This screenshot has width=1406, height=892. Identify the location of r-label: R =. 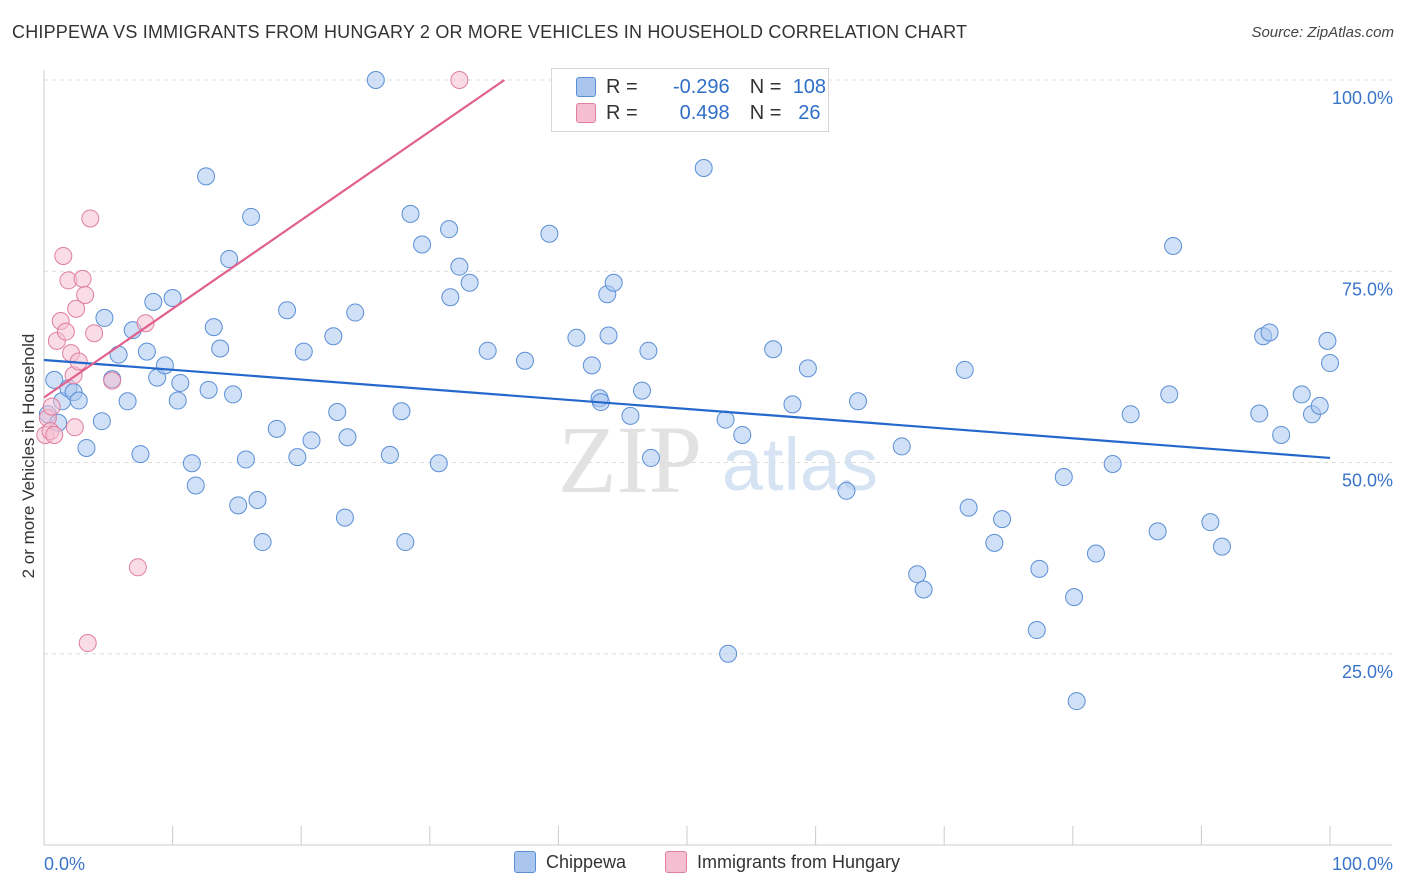
(622, 112).